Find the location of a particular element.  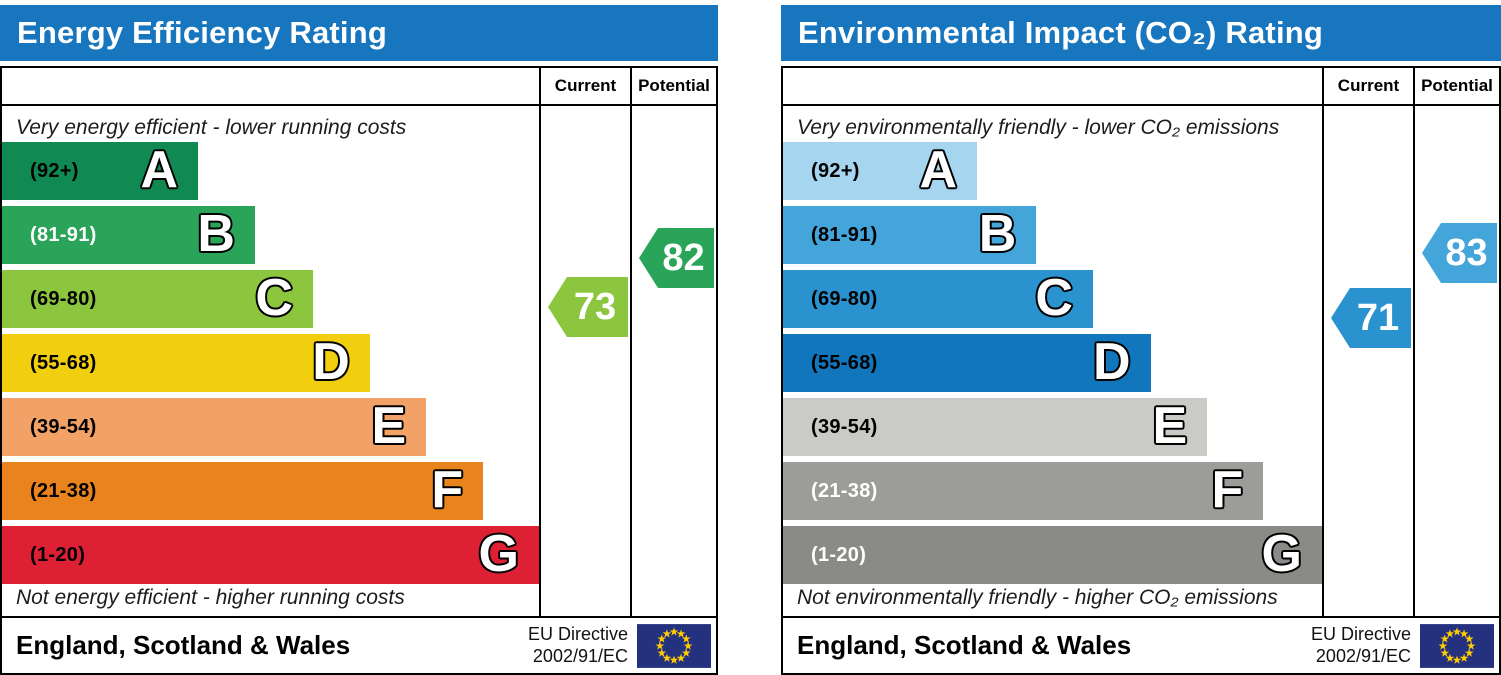

energy-header-spacer-cell is located at coordinates (270, 86).